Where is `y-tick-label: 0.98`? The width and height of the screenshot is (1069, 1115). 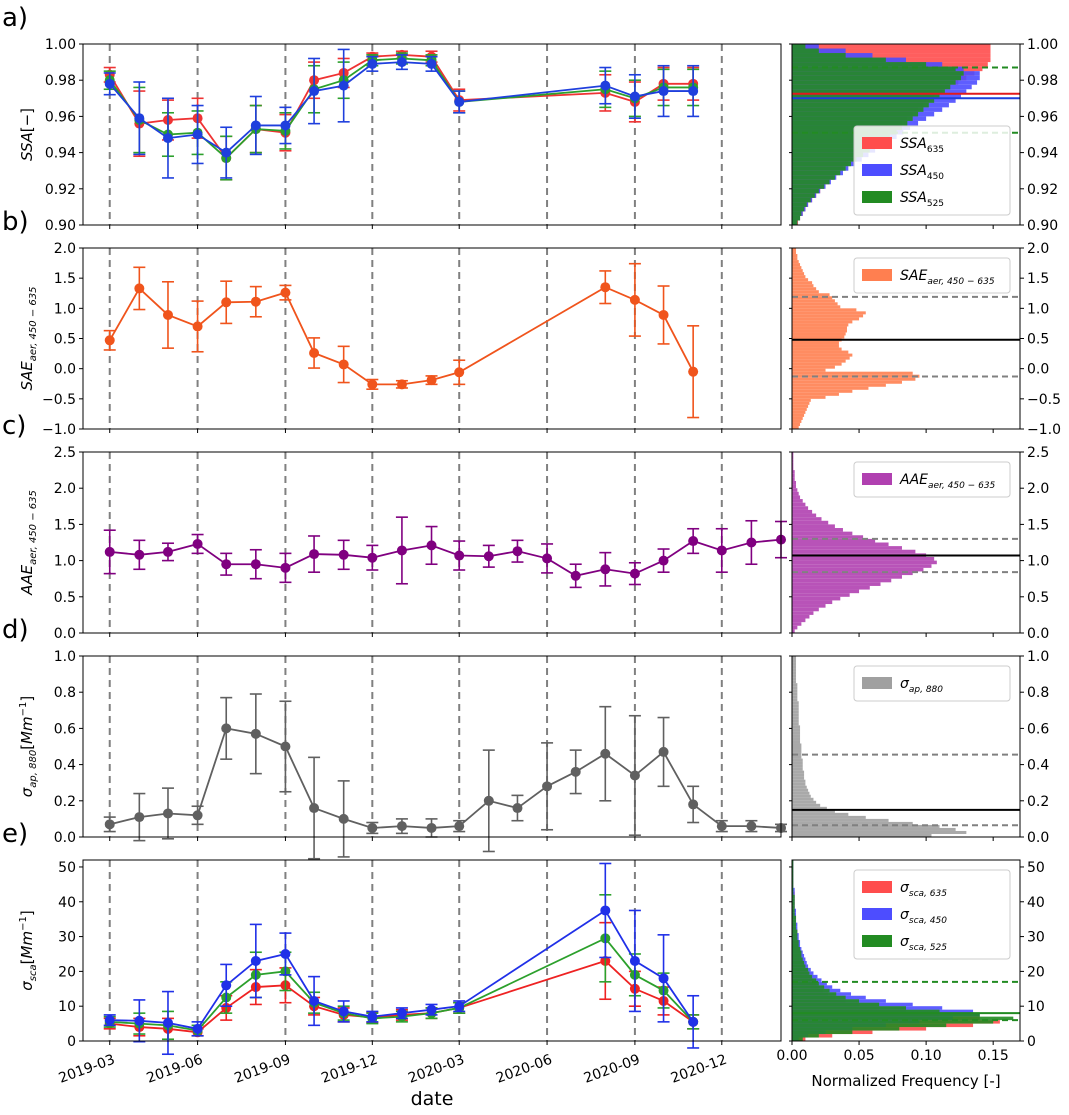
y-tick-label: 0.98 is located at coordinates (60, 81).